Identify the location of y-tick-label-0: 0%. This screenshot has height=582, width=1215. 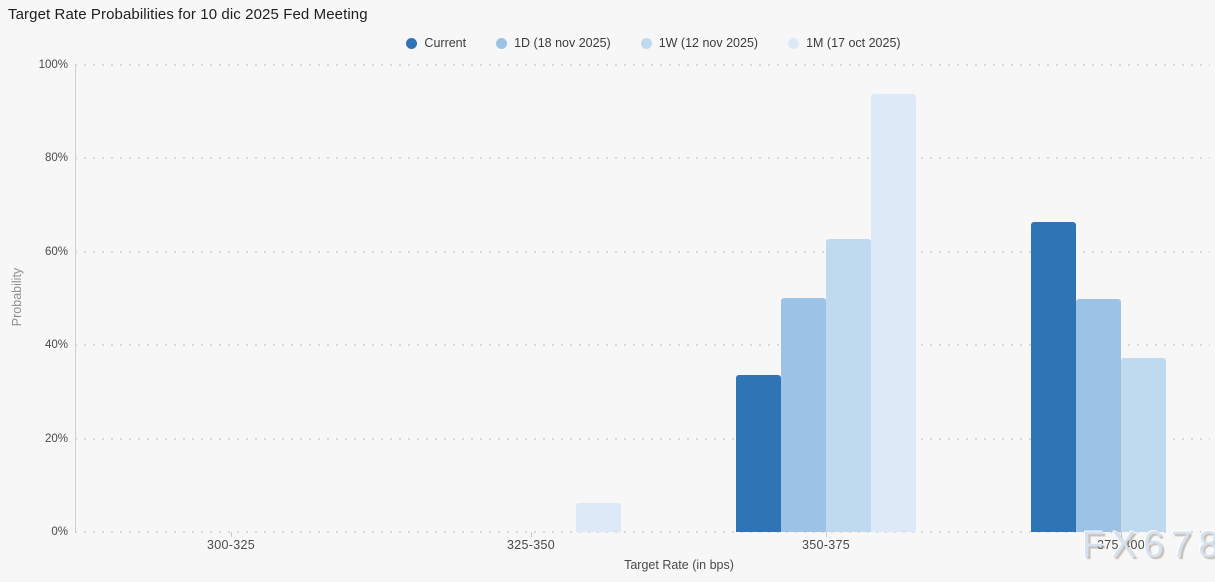
(59, 532).